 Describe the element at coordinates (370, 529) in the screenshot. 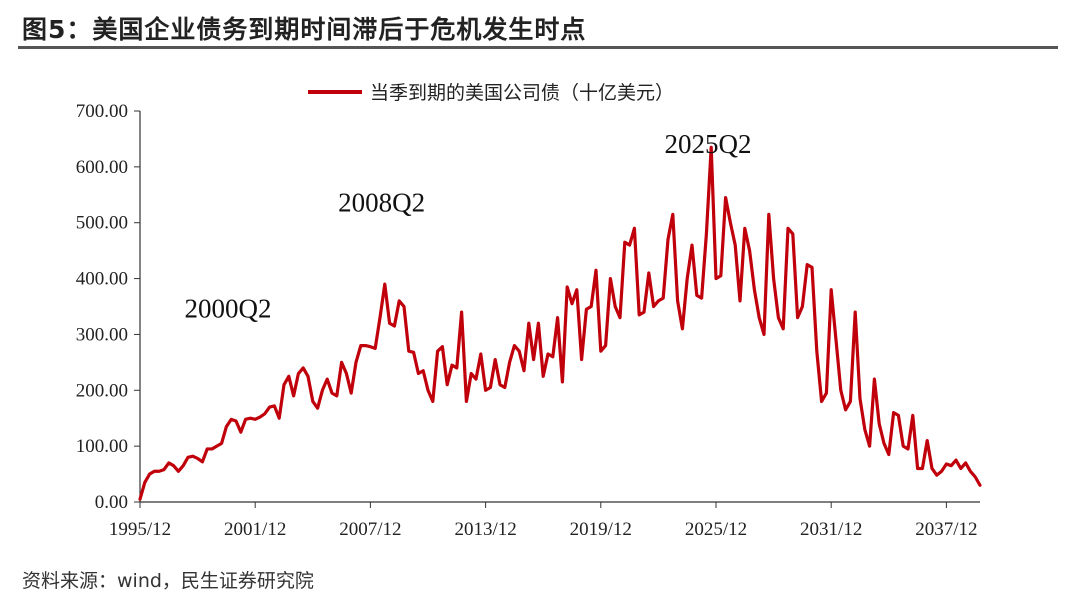

I see `x-tick-label: 2007/12` at that location.